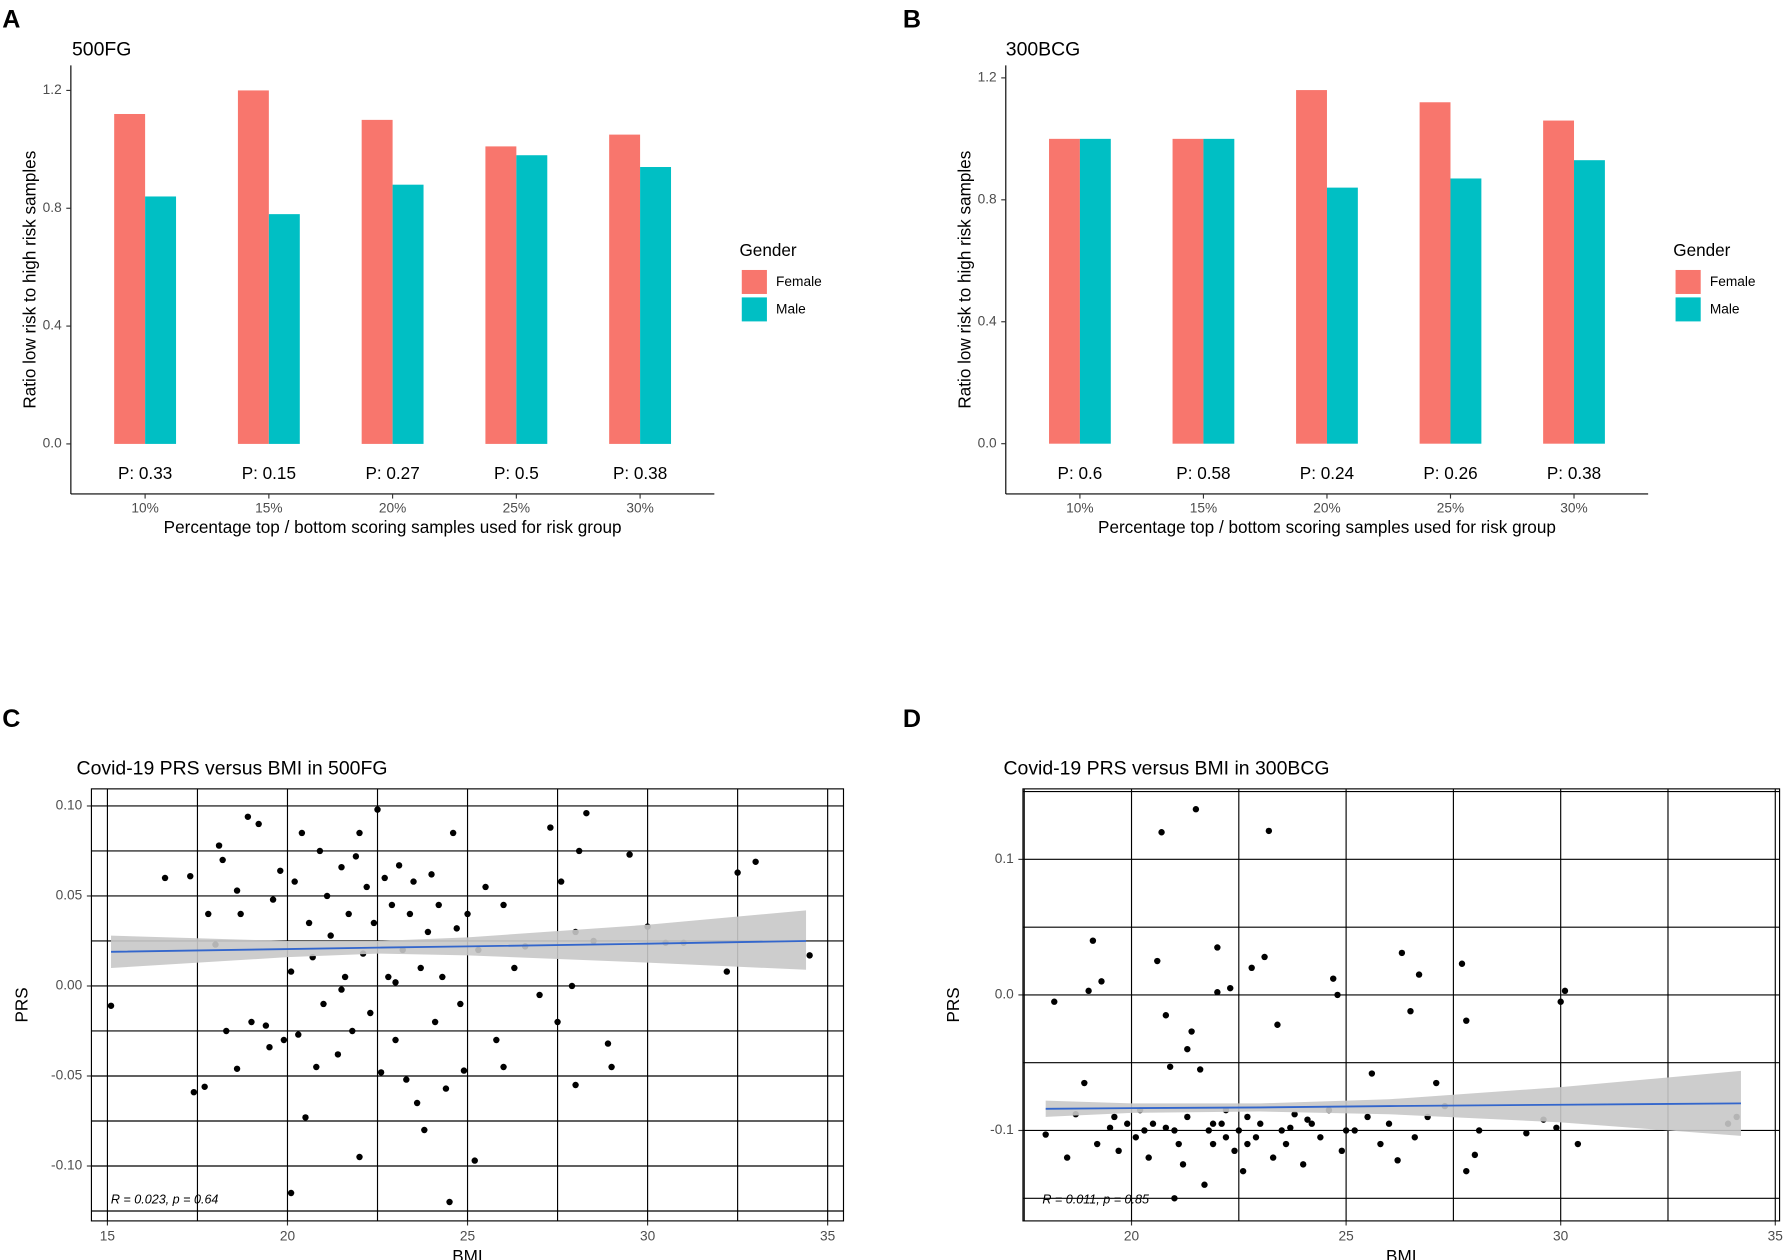  What do you see at coordinates (1401, 1253) in the screenshot?
I see `x-axis-label: BMI` at bounding box center [1401, 1253].